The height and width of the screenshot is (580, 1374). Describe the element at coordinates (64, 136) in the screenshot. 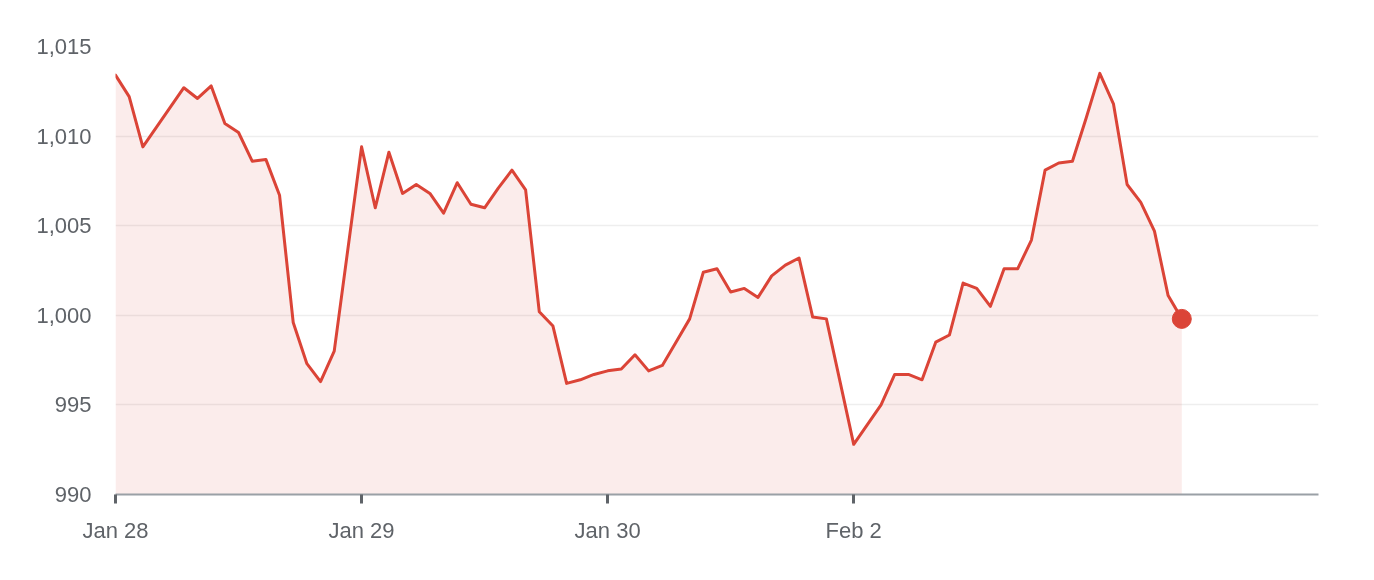

I see `y-tick-label: 1,010` at that location.